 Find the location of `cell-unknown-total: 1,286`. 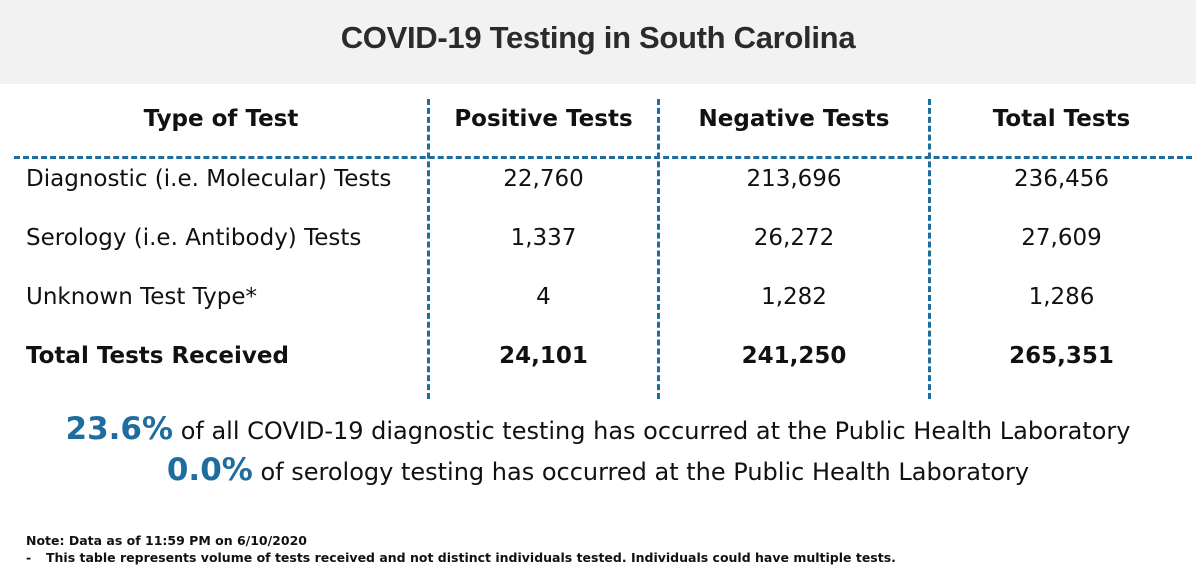

cell-unknown-total: 1,286 is located at coordinates (1061, 297).